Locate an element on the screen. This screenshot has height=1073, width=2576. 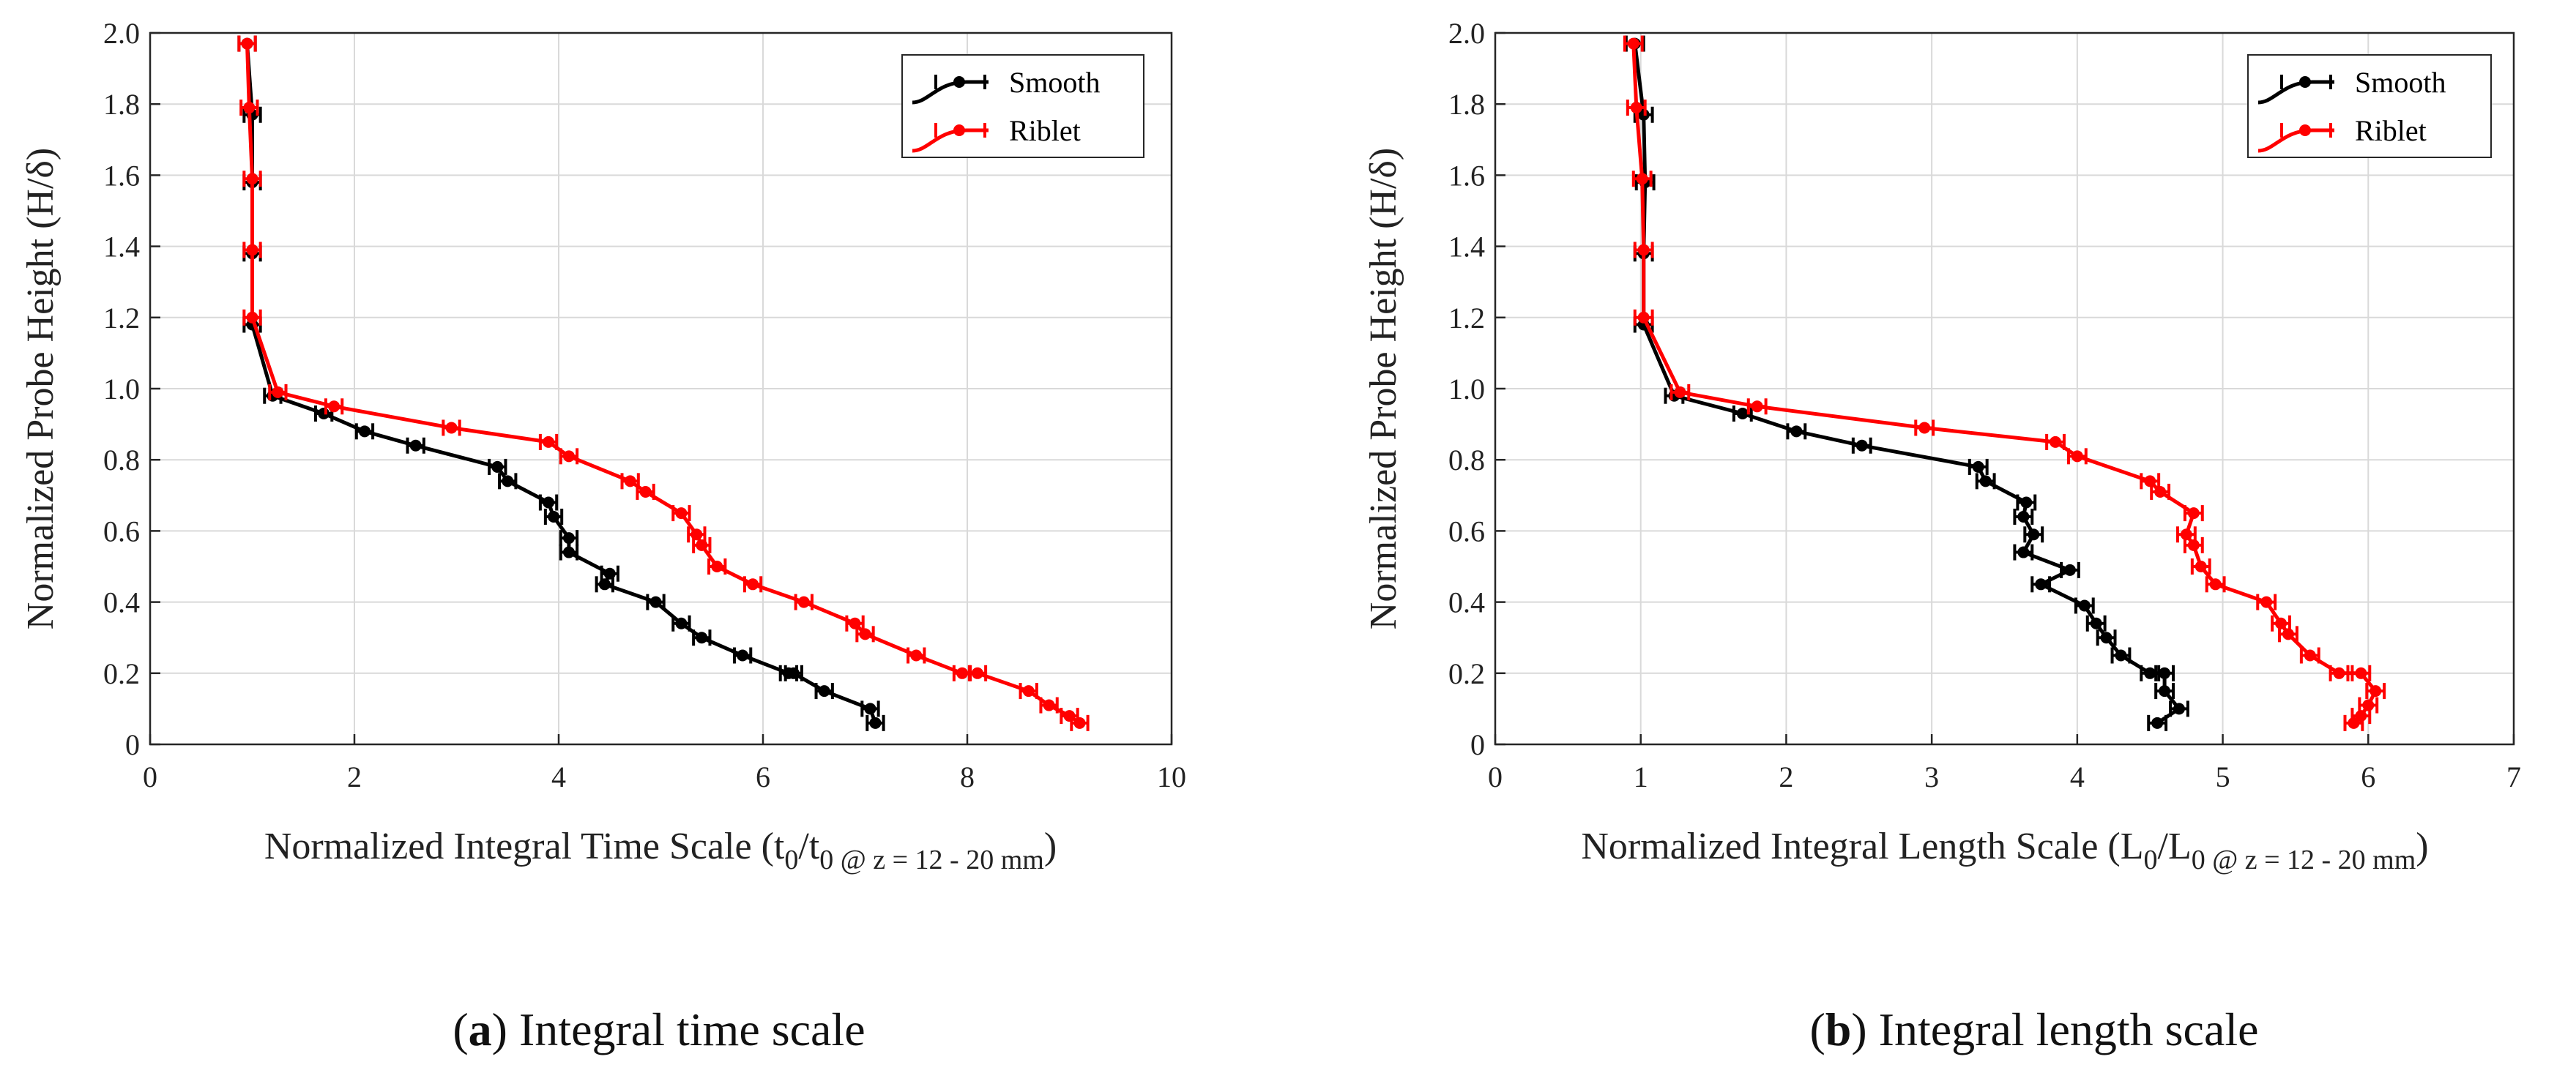
panel-b-x-tick-label: 0 is located at coordinates (1495, 776).